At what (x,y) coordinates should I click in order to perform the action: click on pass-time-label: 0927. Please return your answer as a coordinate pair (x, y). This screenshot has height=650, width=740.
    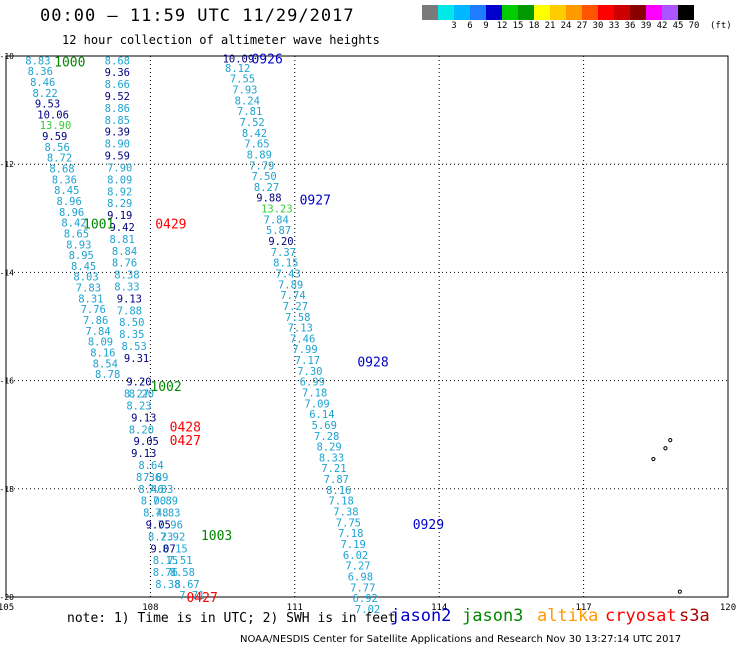
    Looking at the image, I should click on (315, 200).